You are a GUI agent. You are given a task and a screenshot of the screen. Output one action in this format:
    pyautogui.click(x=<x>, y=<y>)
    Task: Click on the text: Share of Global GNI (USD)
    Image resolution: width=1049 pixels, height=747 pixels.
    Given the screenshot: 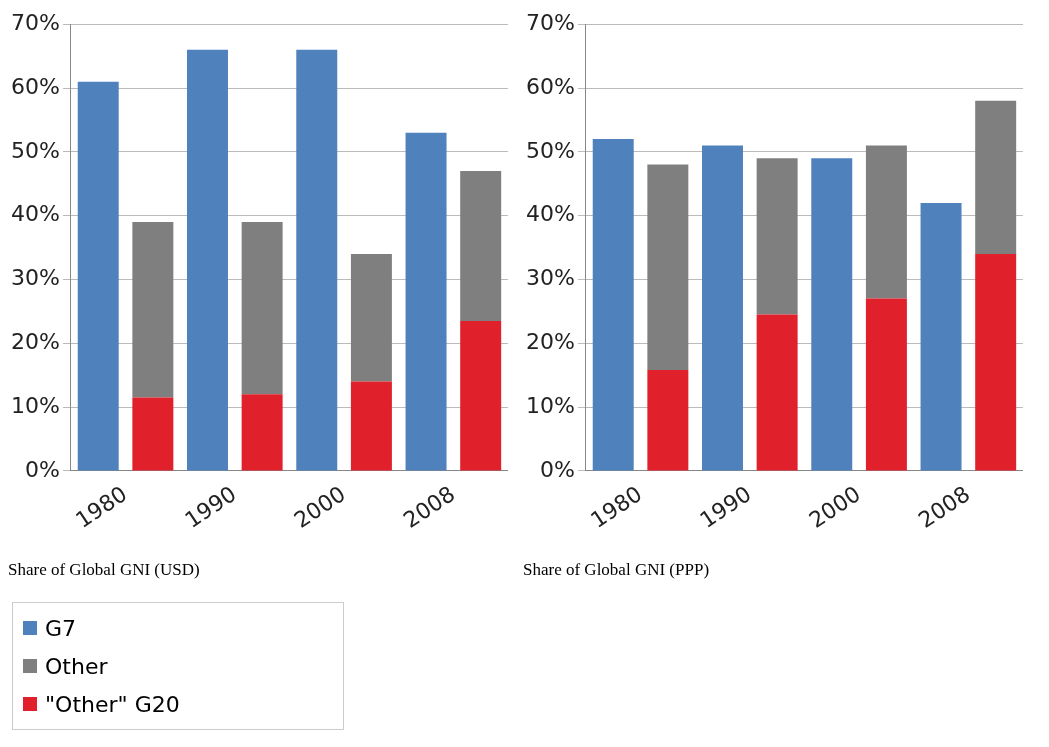 What is the action you would take?
    pyautogui.click(x=104, y=570)
    